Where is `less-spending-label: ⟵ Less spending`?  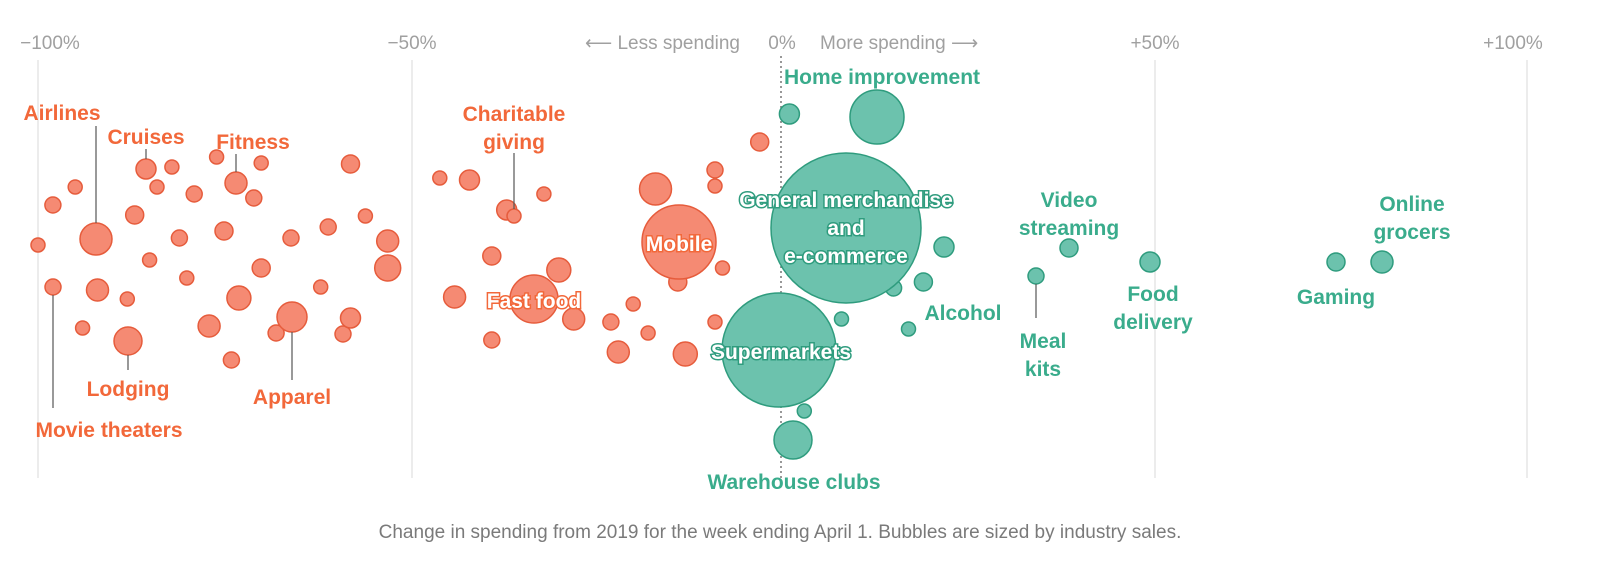
less-spending-label: ⟵ Less spending is located at coordinates (662, 43).